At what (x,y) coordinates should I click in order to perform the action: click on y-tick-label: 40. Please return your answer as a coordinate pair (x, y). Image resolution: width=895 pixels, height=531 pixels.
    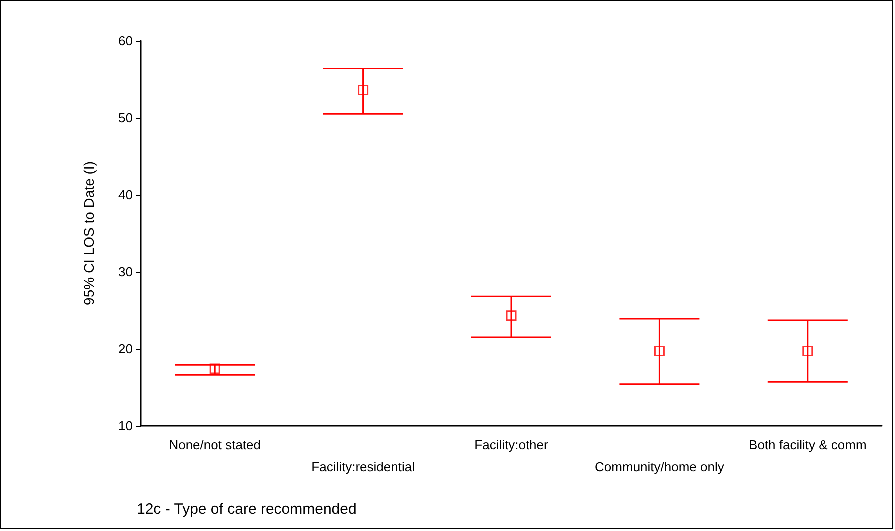
    Looking at the image, I should click on (125, 195).